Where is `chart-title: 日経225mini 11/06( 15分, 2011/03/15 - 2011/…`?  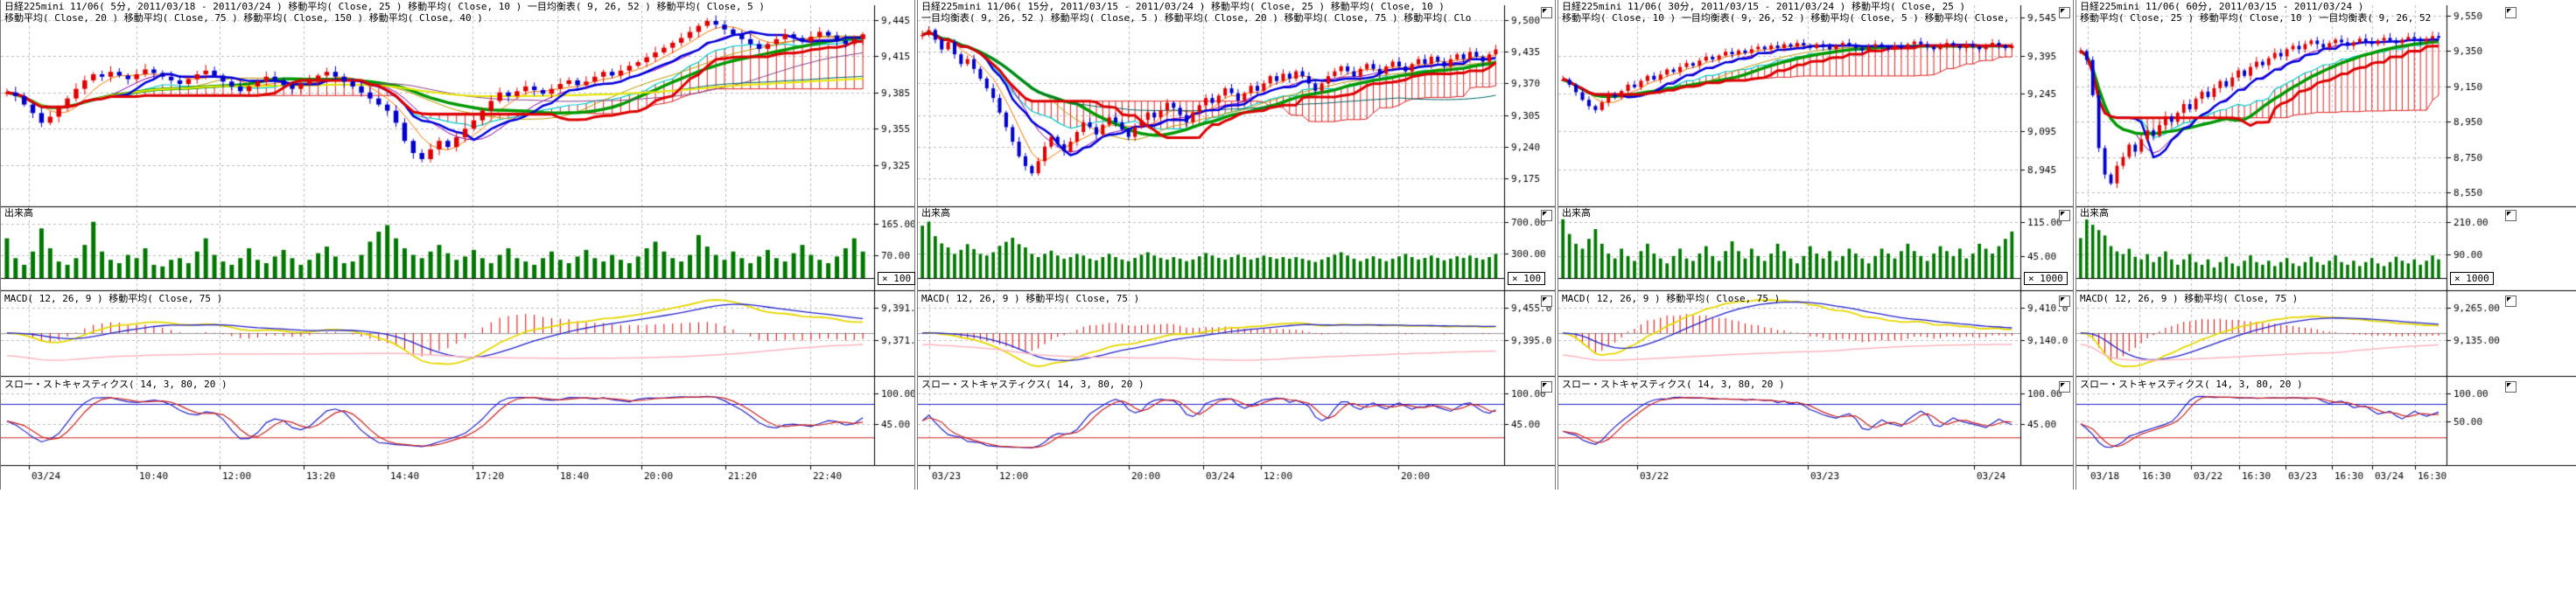 chart-title: 日経225mini 11/06( 15分, 2011/03/15 - 2011/… is located at coordinates (1183, 6).